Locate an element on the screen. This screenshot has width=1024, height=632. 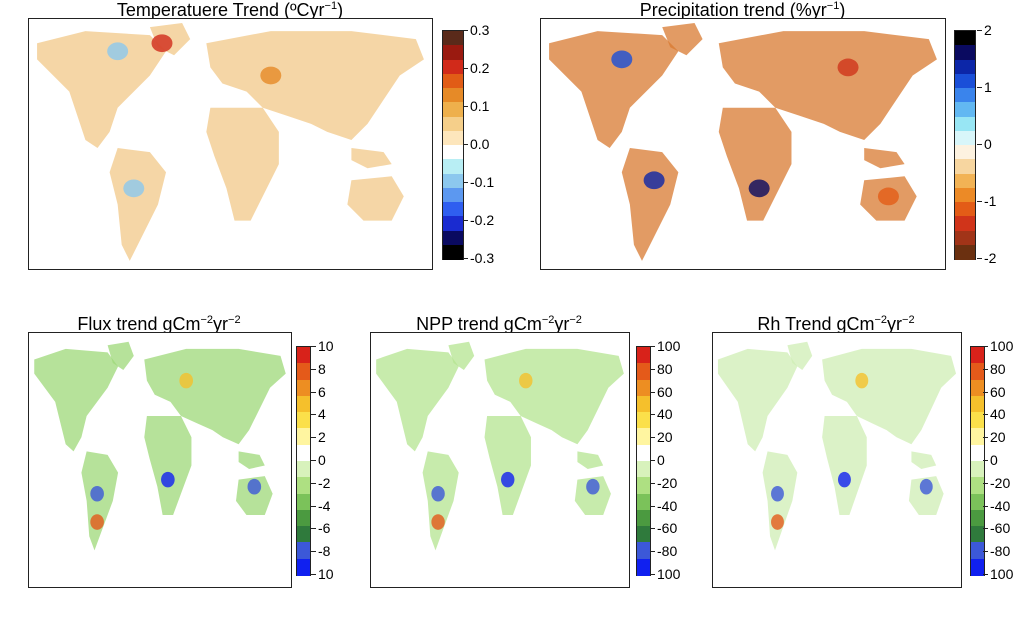
colorbar-tick-label: -80 is located at coordinates (1000, 551).